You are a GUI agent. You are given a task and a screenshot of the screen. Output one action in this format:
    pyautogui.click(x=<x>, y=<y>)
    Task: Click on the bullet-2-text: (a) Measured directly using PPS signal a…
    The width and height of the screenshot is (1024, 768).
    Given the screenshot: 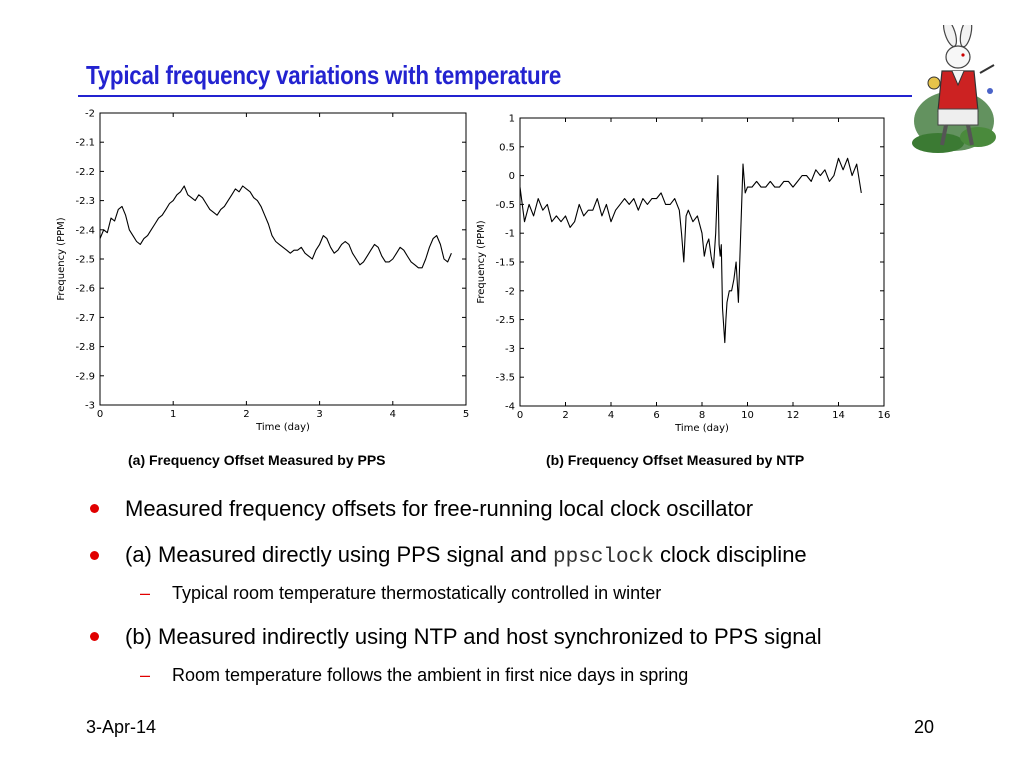 What is the action you would take?
    pyautogui.click(x=466, y=555)
    